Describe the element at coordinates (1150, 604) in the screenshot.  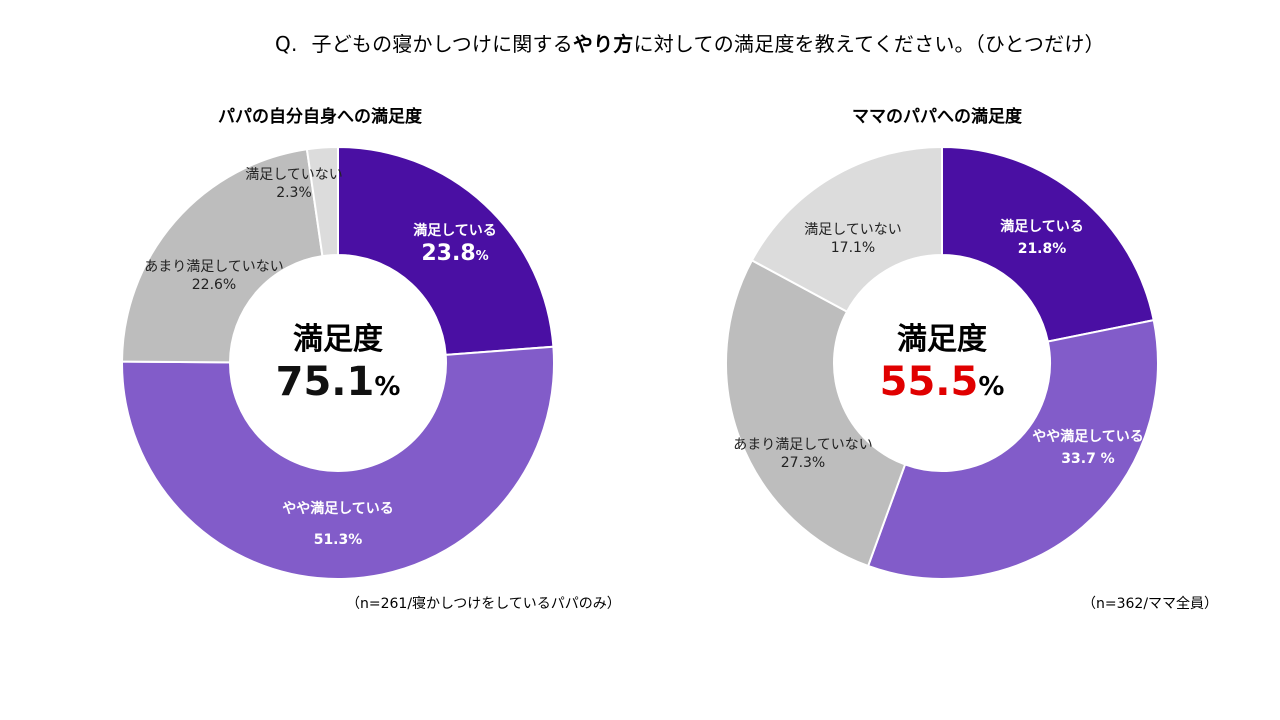
I see `sample-note-mama: （n=362/ママ全員）` at that location.